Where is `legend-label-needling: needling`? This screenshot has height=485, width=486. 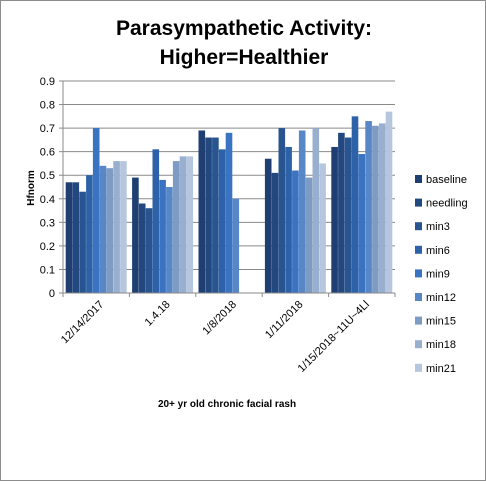 legend-label-needling: needling is located at coordinates (447, 204).